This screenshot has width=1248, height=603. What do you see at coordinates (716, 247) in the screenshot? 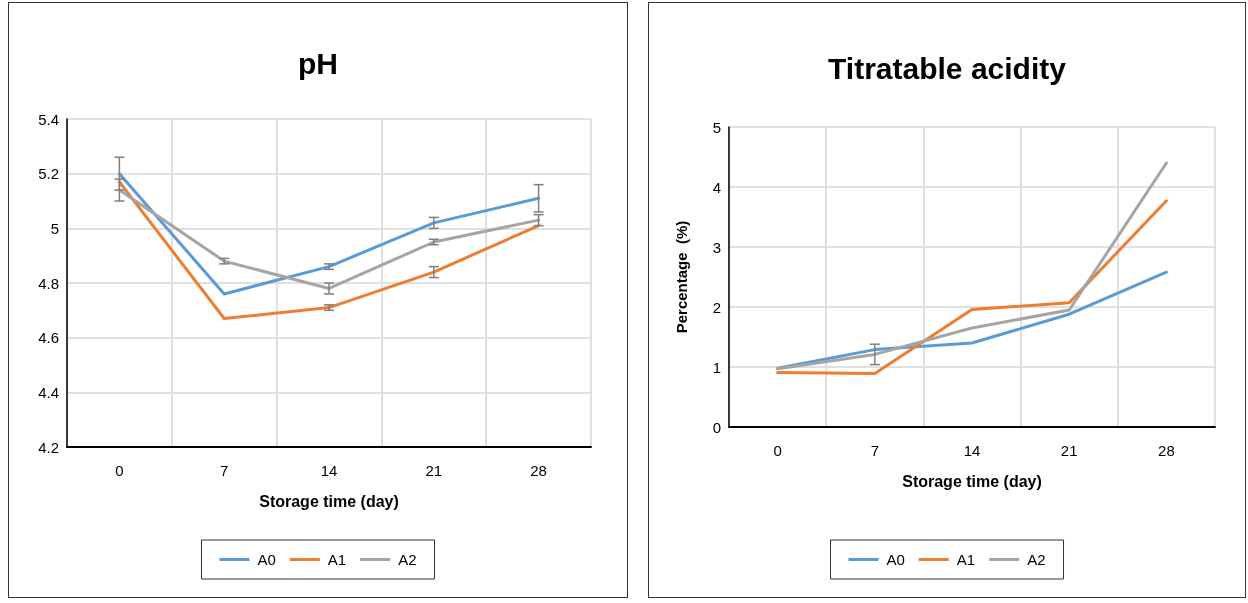
I see `y-tick-label: 3` at bounding box center [716, 247].